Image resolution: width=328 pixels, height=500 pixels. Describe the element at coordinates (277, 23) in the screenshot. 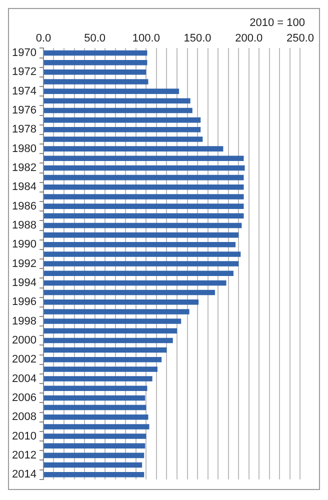

I see `text: 2010 = 100` at that location.